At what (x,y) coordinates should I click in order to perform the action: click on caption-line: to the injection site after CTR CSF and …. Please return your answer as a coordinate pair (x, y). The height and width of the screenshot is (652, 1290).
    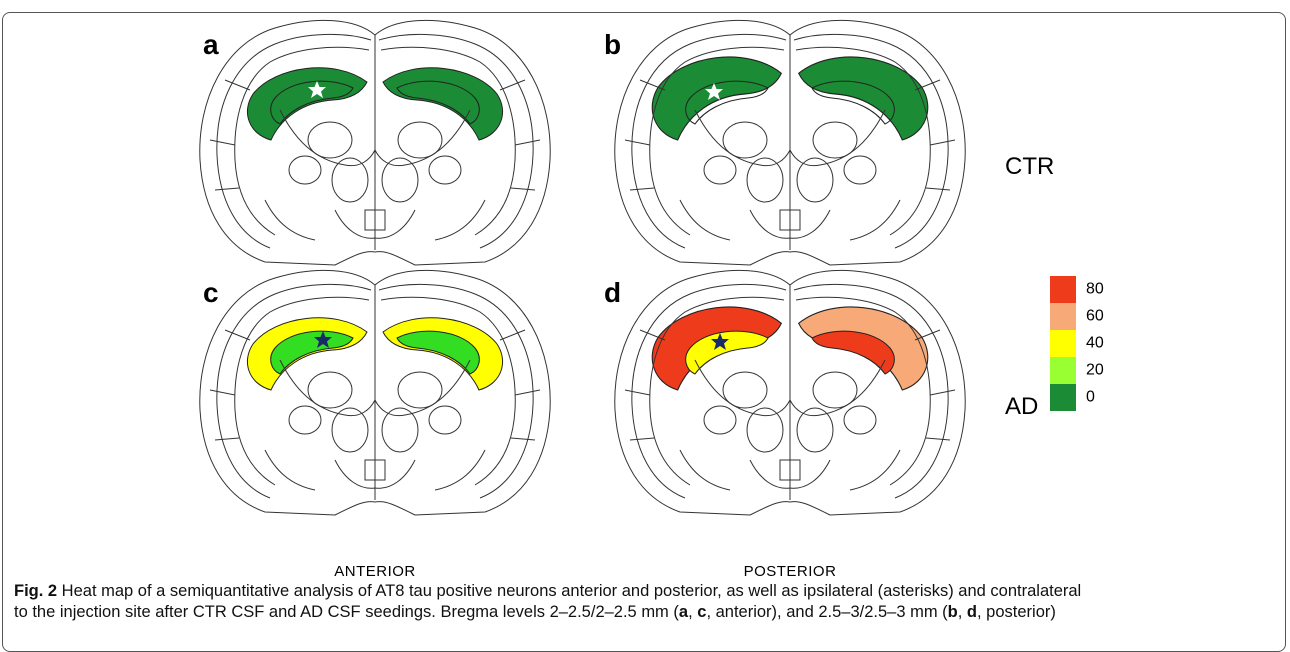
    Looking at the image, I should click on (646, 612).